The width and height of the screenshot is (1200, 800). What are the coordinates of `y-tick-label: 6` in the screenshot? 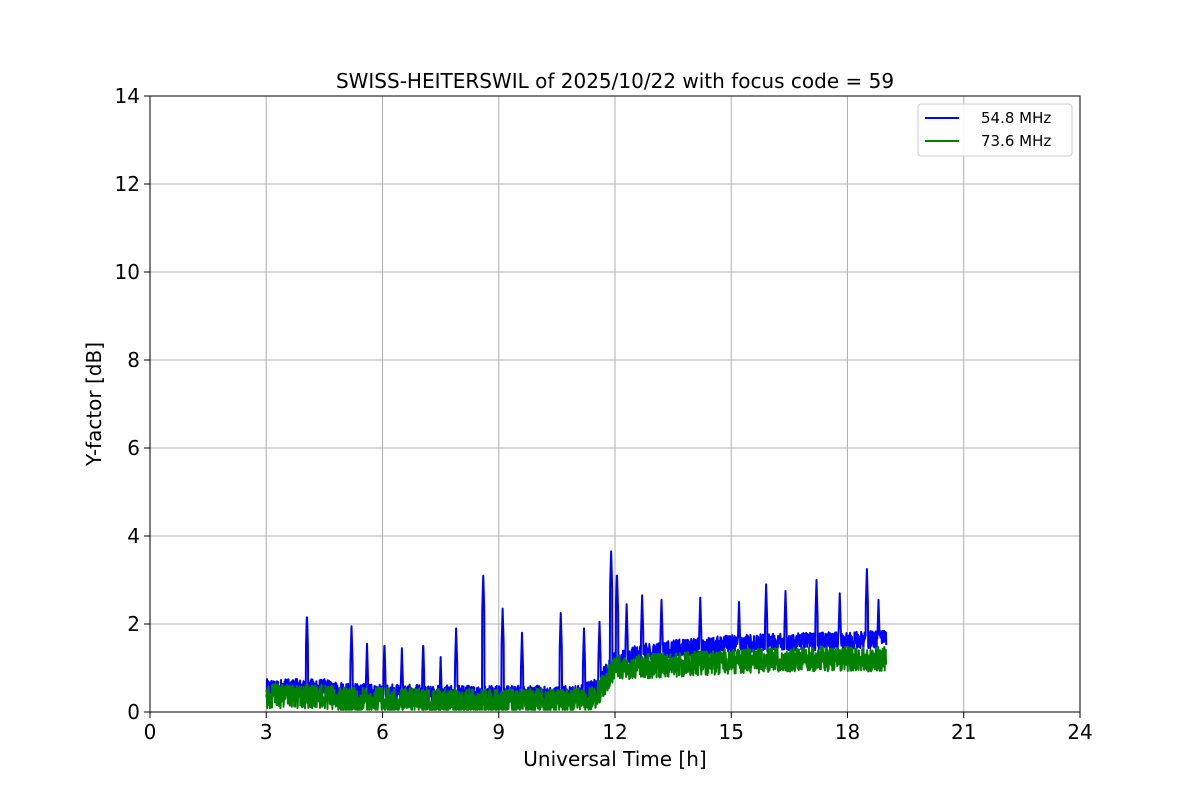 It's located at (133, 448).